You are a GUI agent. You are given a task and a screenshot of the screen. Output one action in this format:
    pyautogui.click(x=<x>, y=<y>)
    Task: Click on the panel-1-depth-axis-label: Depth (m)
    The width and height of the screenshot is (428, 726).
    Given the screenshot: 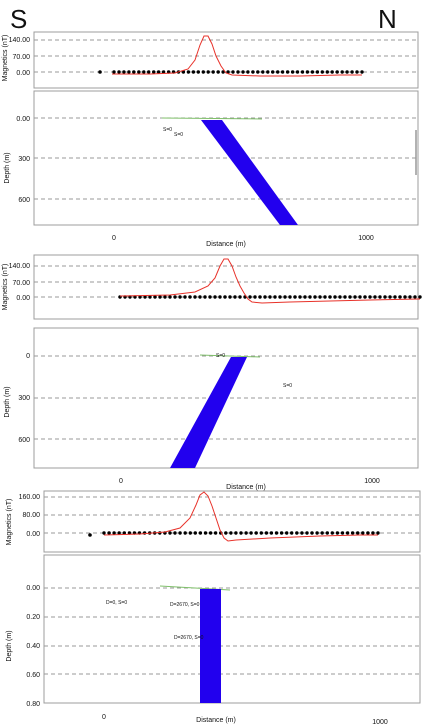 What is the action you would take?
    pyautogui.click(x=7, y=167)
    